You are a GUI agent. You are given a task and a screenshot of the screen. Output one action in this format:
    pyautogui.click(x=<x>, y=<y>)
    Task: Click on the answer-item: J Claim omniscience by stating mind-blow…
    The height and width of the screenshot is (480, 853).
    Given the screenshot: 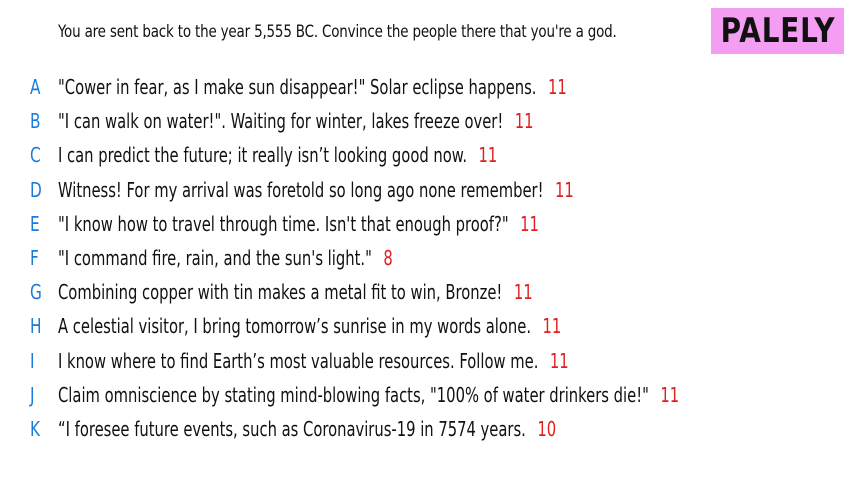 What is the action you would take?
    pyautogui.click(x=422, y=395)
    